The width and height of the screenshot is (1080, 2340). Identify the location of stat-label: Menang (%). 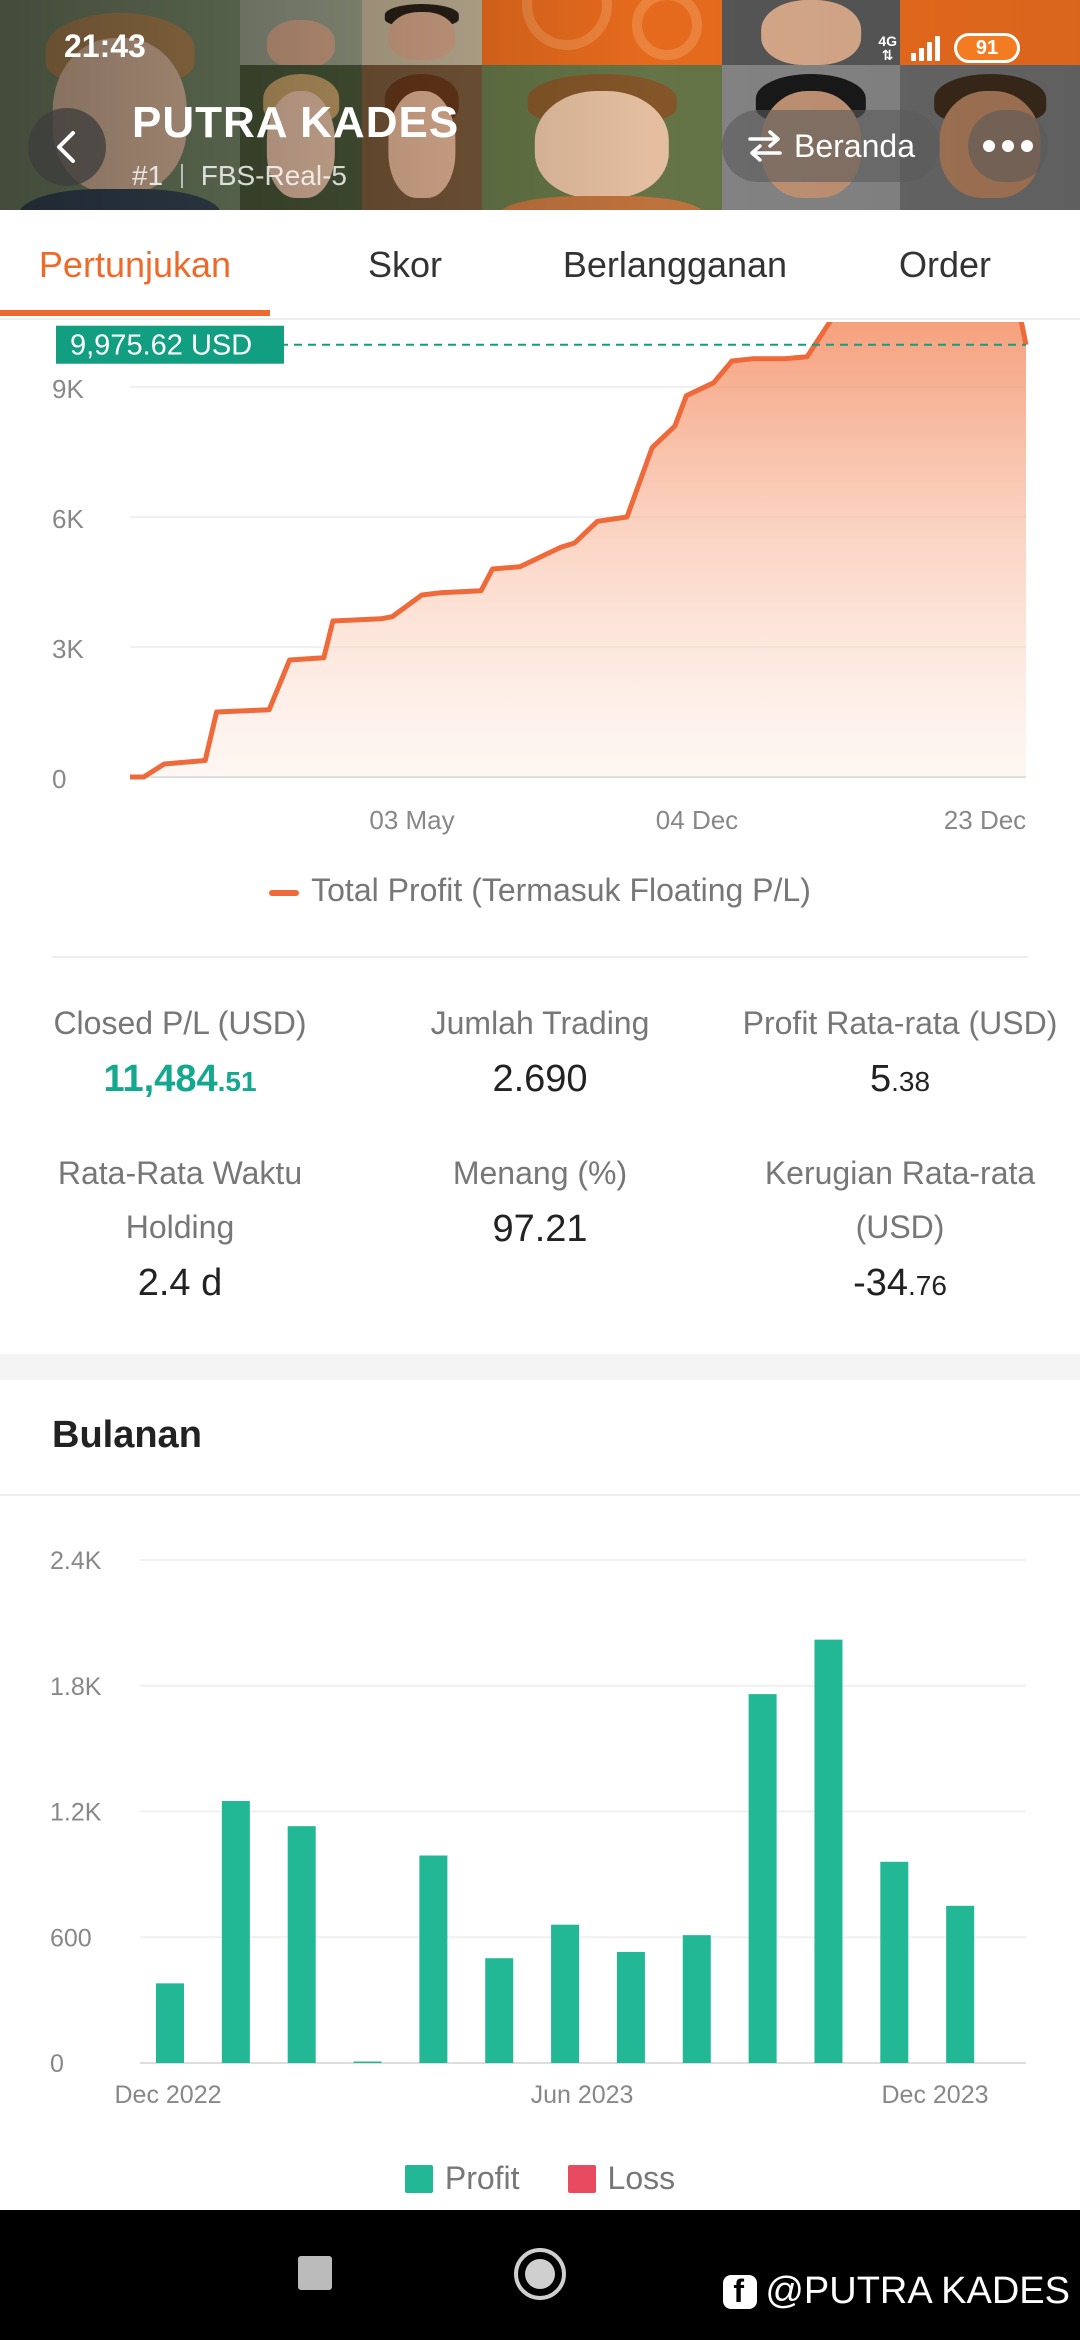
(540, 1173).